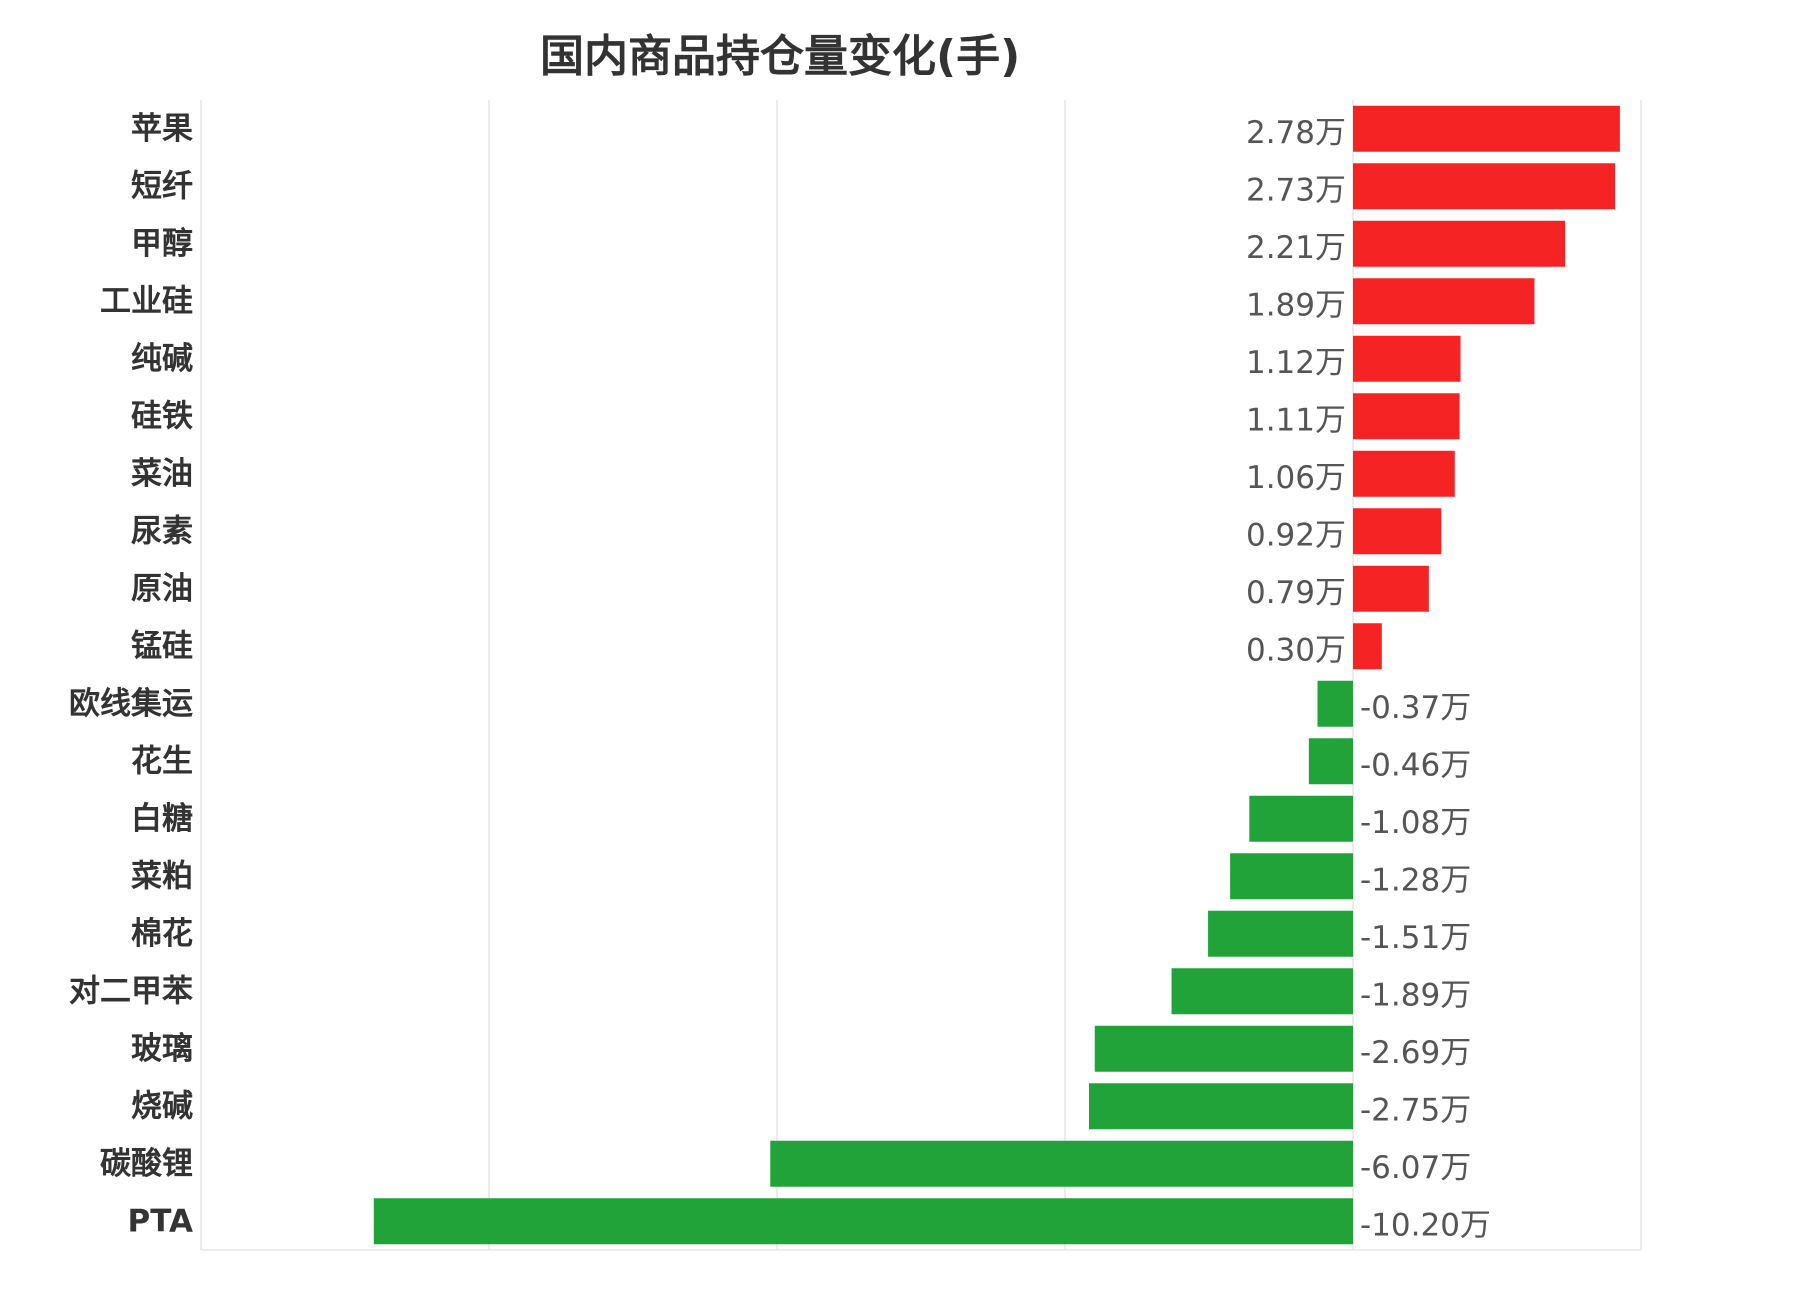  Describe the element at coordinates (160, 1221) in the screenshot. I see `category-label: PTA` at that location.